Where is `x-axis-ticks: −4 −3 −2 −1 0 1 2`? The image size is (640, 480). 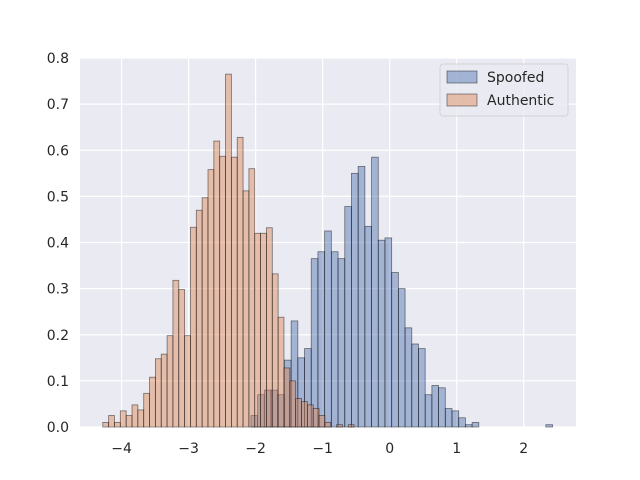
x-axis-ticks: −4 −3 −2 −1 0 1 2 is located at coordinates (319, 449).